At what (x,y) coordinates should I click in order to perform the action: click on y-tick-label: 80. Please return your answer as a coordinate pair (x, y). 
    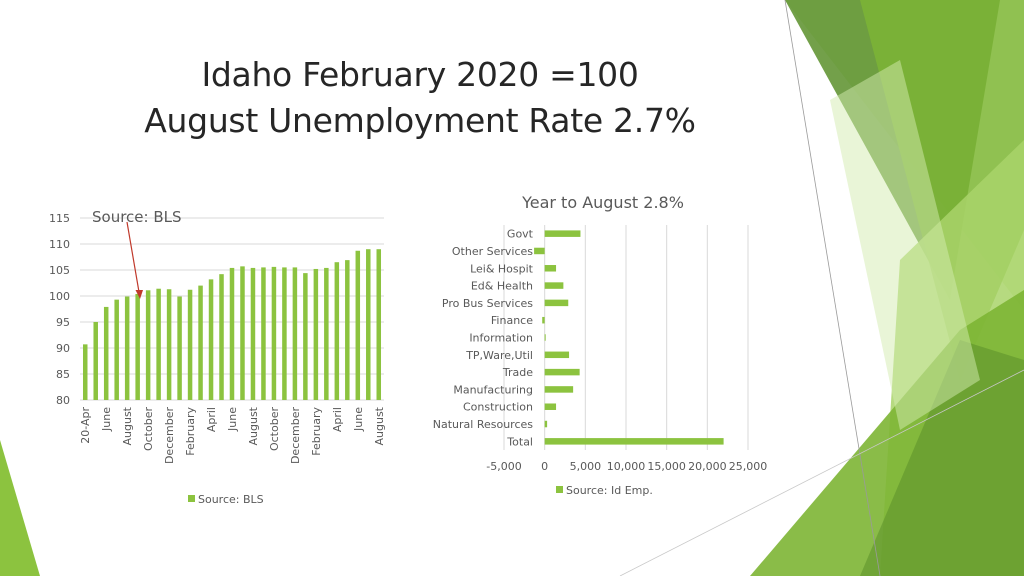
    Looking at the image, I should click on (63, 400).